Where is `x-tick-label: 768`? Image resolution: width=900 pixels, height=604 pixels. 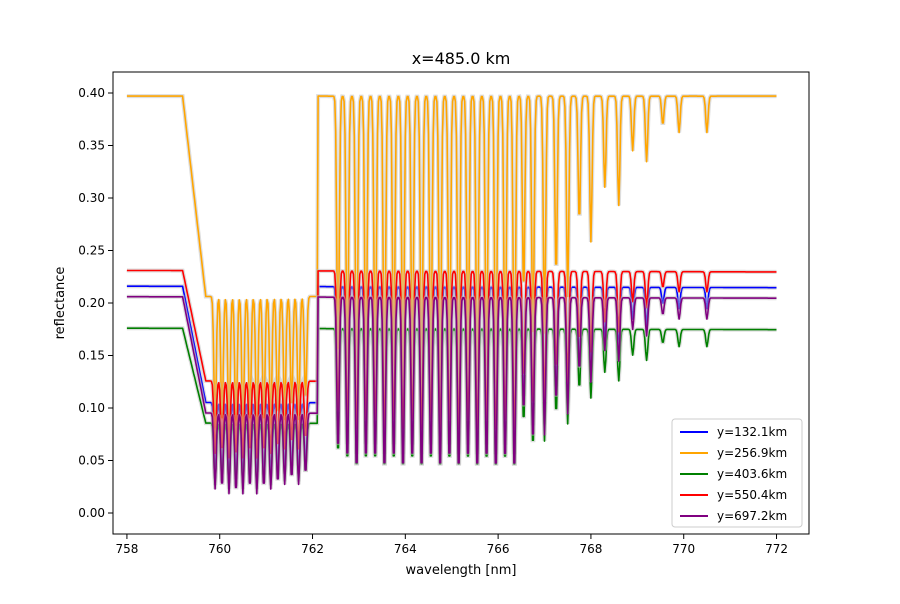
x-tick-label: 768 is located at coordinates (590, 549).